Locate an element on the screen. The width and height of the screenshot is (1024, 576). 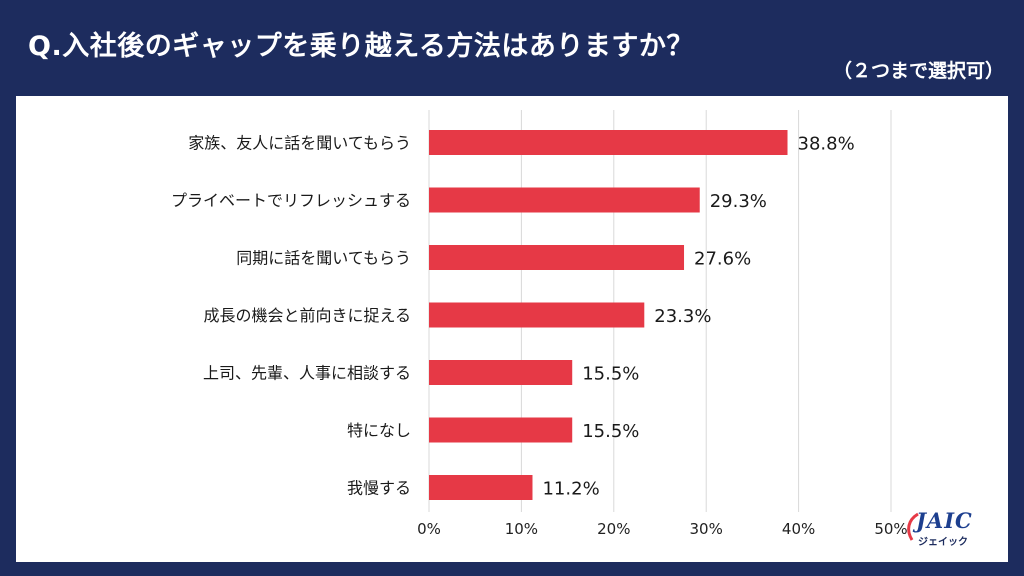
data-label: 11.2% is located at coordinates (570, 489).